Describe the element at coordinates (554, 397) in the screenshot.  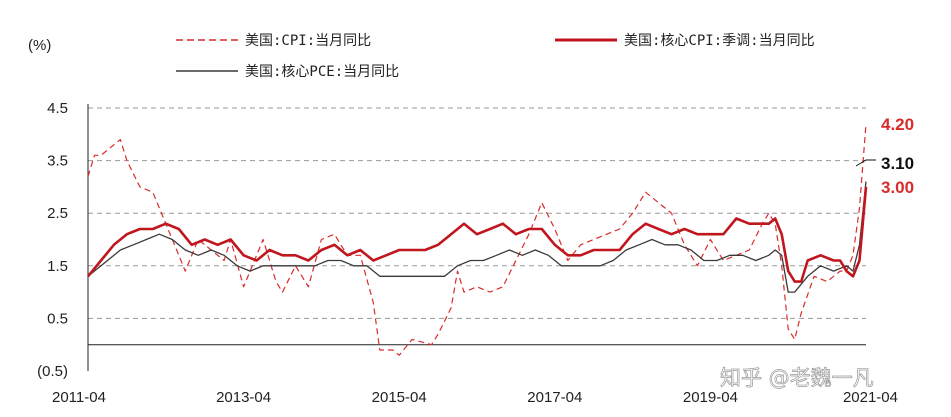
I see `x-tick-label: 2017-04` at that location.